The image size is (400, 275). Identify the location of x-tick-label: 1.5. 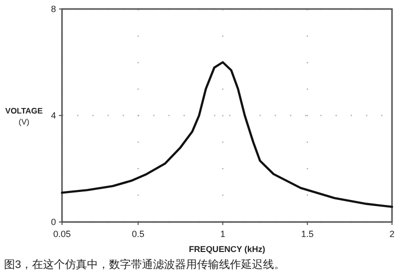
(307, 234).